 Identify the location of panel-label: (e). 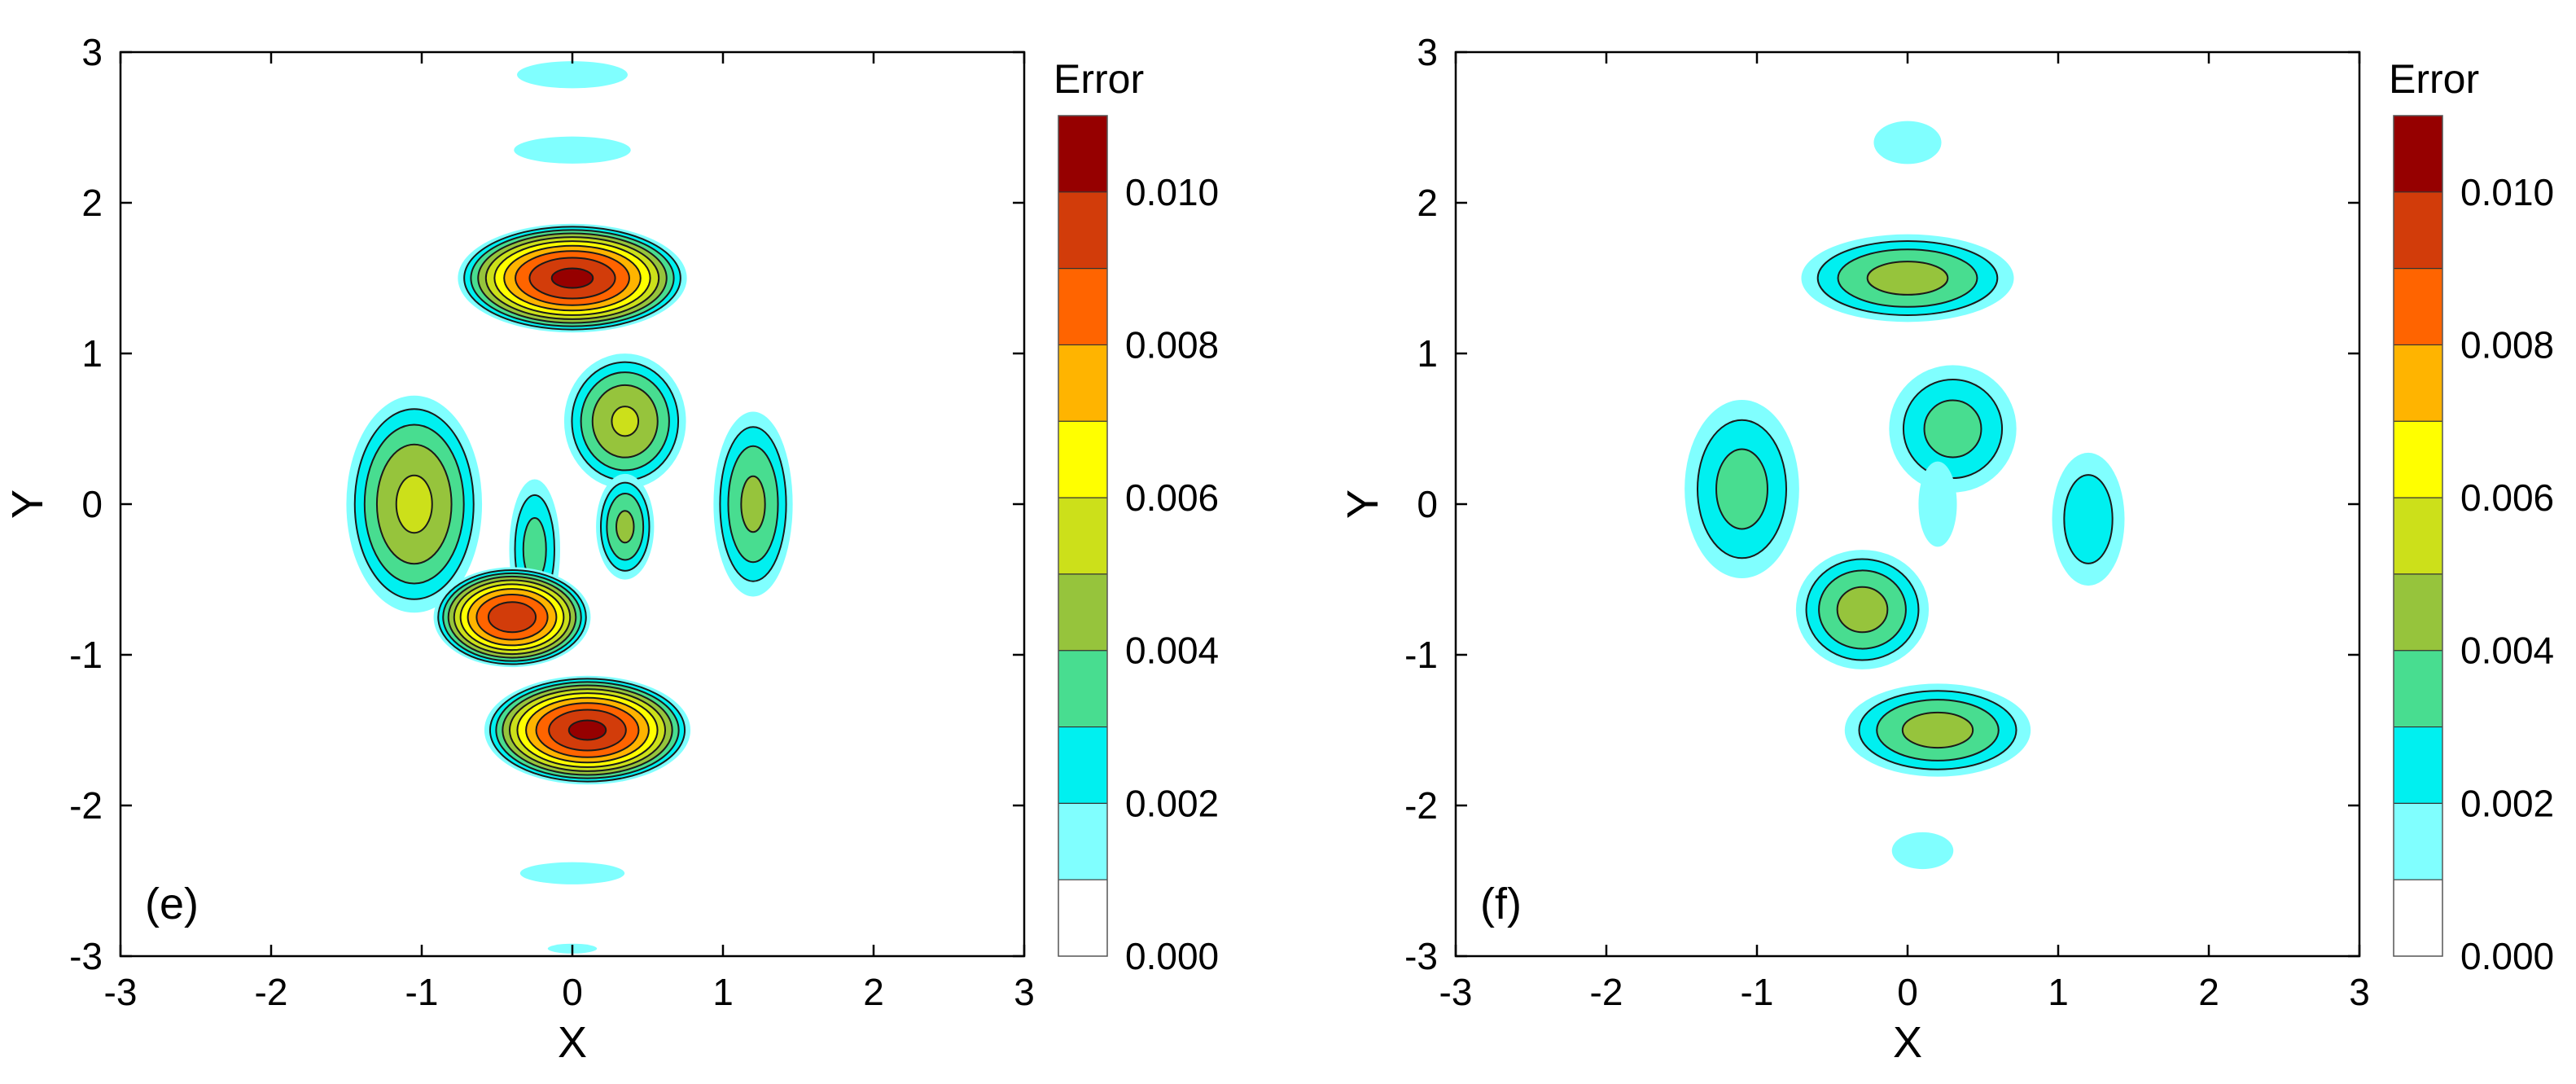
(172, 904).